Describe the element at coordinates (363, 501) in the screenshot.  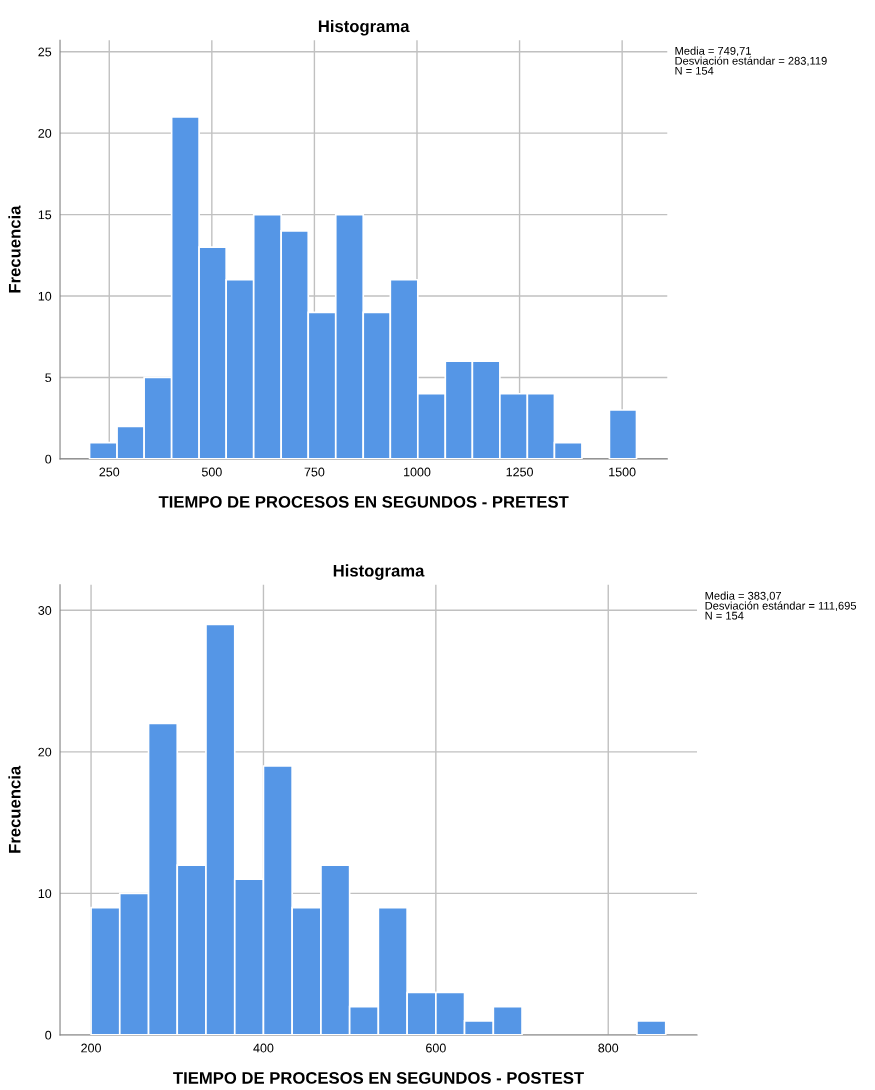
I see `x-axis-title: TIEMPO DE PROCESOS EN SEGUNDOS - PRETEST` at that location.